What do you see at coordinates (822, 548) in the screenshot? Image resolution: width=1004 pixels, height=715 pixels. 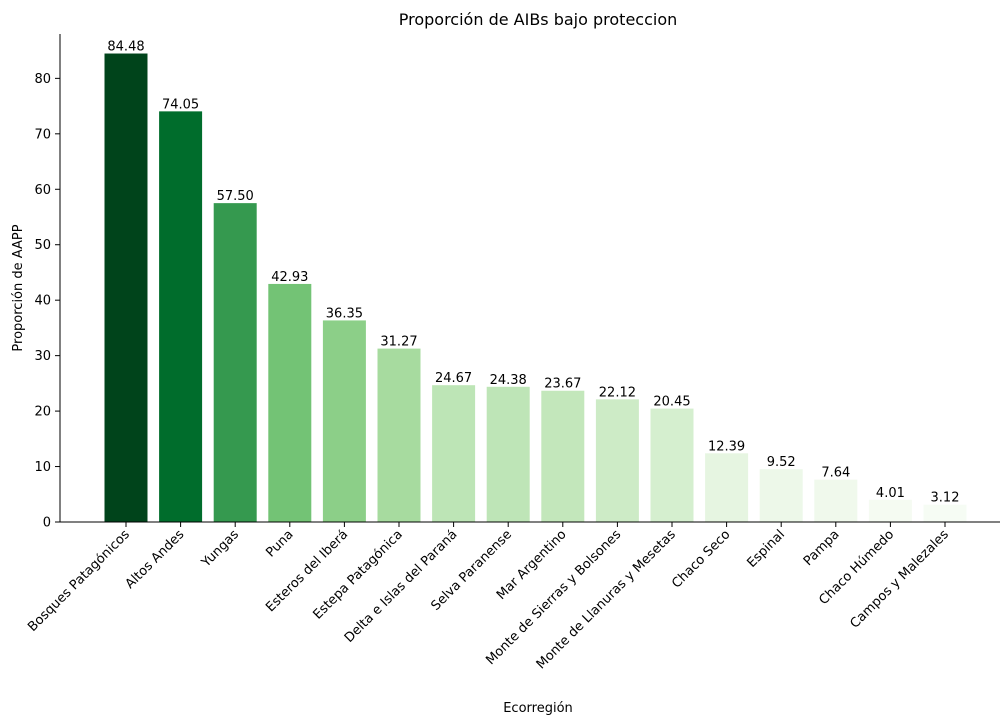 I see `x-tick-label: Pampa` at bounding box center [822, 548].